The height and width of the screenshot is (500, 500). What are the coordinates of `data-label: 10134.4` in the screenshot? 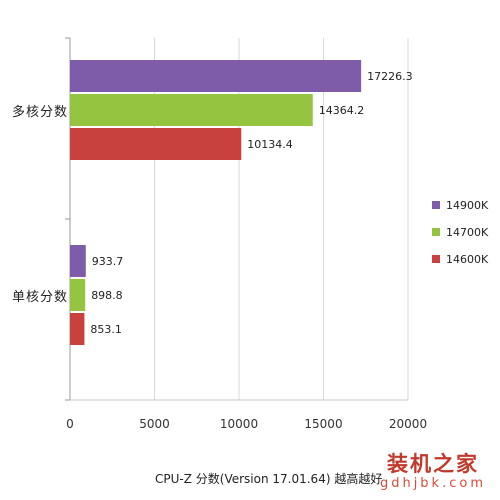 It's located at (270, 144).